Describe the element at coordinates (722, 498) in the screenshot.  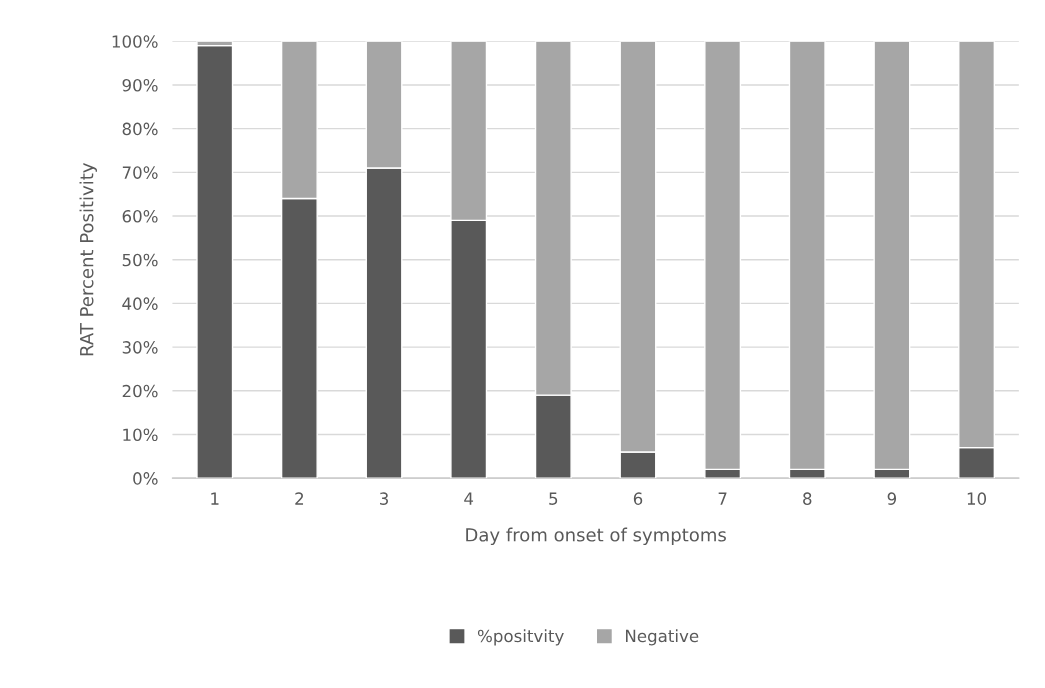
I see `x-tick-label: 7` at that location.